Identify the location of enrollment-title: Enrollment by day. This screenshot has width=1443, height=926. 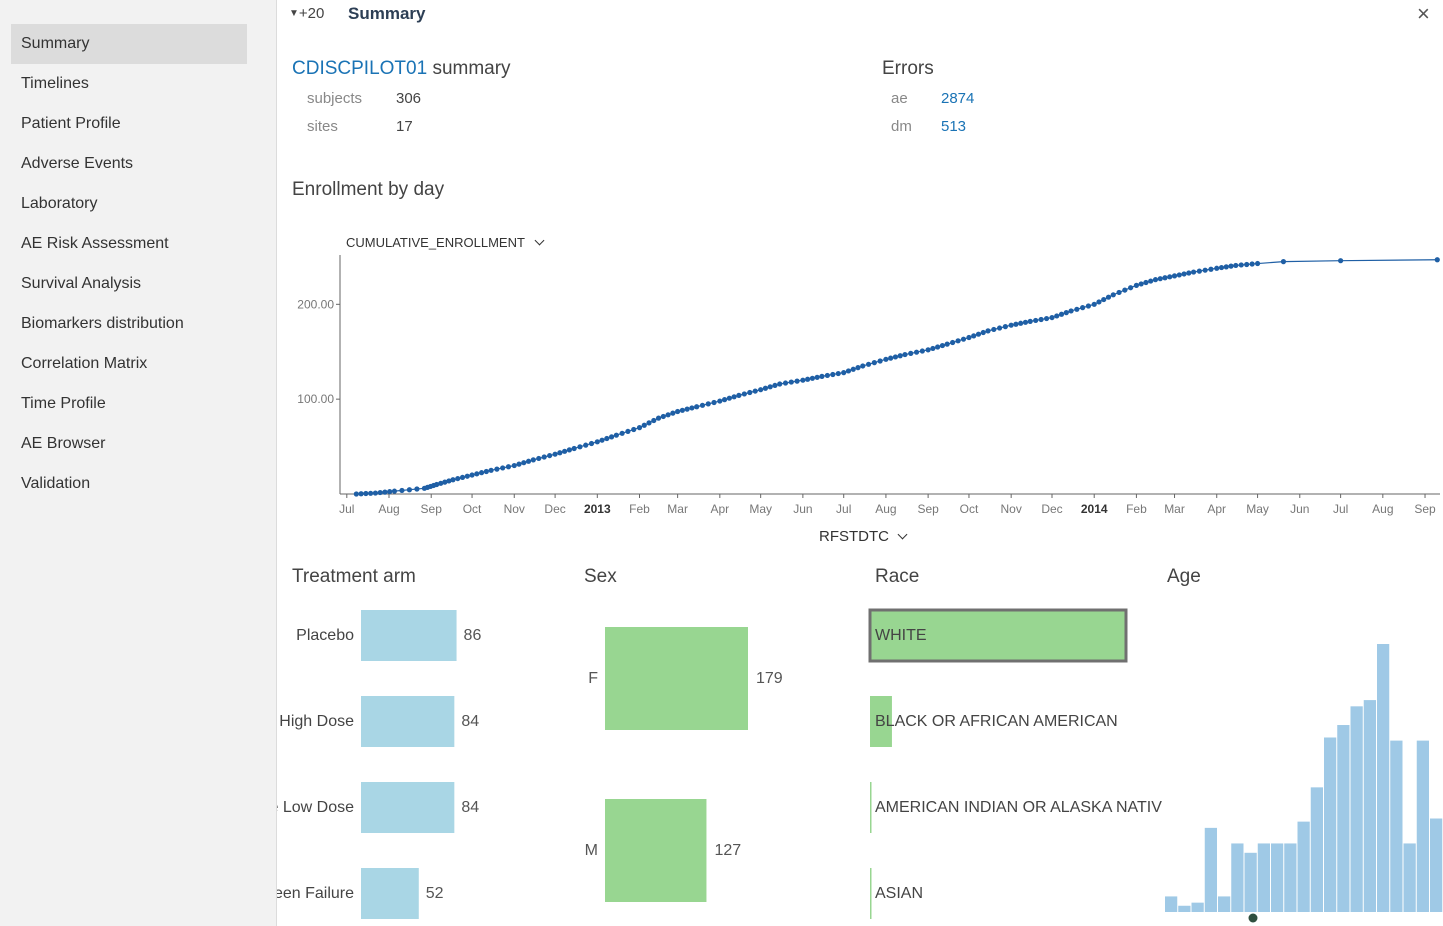
(368, 189).